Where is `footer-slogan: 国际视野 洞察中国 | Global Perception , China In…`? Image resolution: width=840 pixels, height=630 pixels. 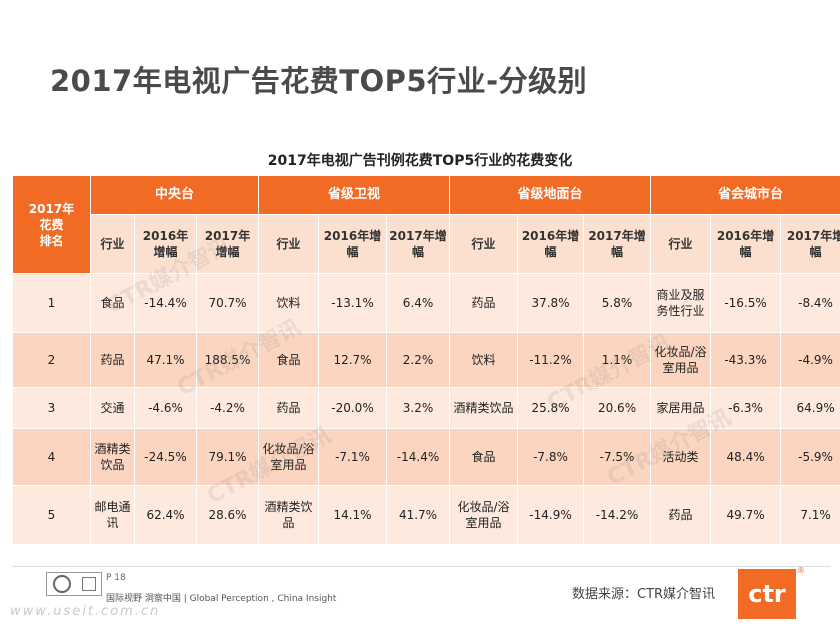 footer-slogan: 国际视野 洞察中国 | Global Perception , China In… is located at coordinates (221, 599).